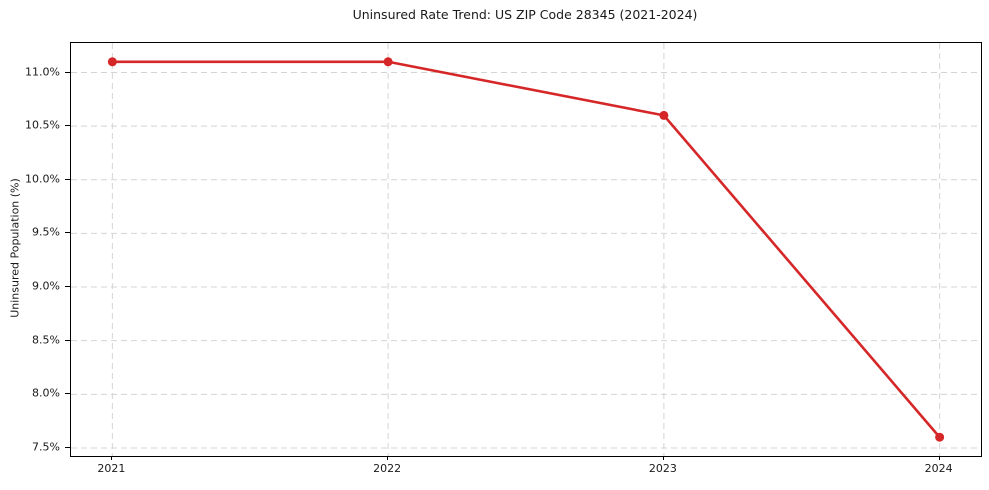 The width and height of the screenshot is (989, 490). What do you see at coordinates (46, 340) in the screenshot?
I see `y-tick-label: 8.5%` at bounding box center [46, 340].